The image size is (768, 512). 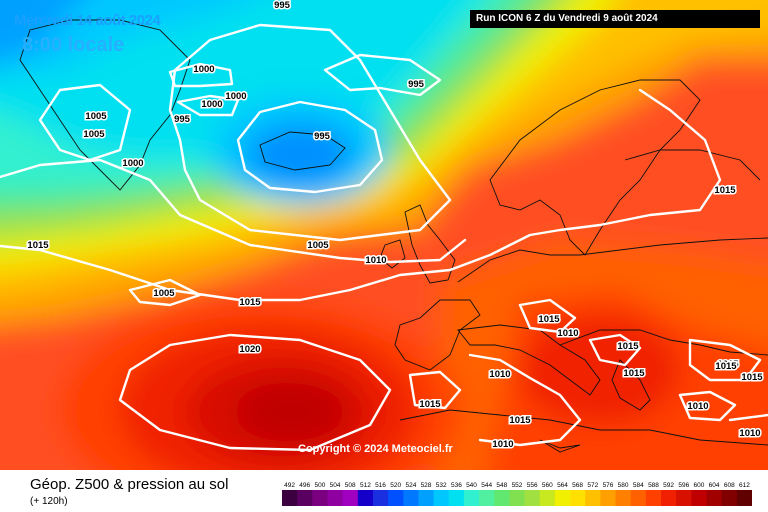 I want to click on forecast-time: 8:00 locale, so click(x=73, y=45).